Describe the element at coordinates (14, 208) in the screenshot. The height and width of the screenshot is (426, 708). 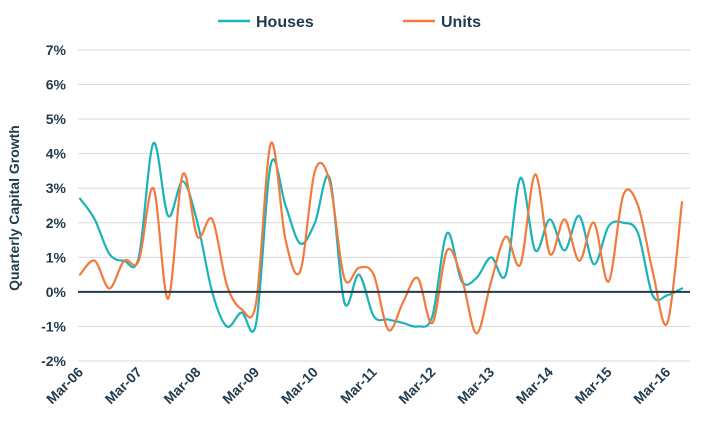
I see `y-axis-title: Quarterly Capital Growth` at that location.